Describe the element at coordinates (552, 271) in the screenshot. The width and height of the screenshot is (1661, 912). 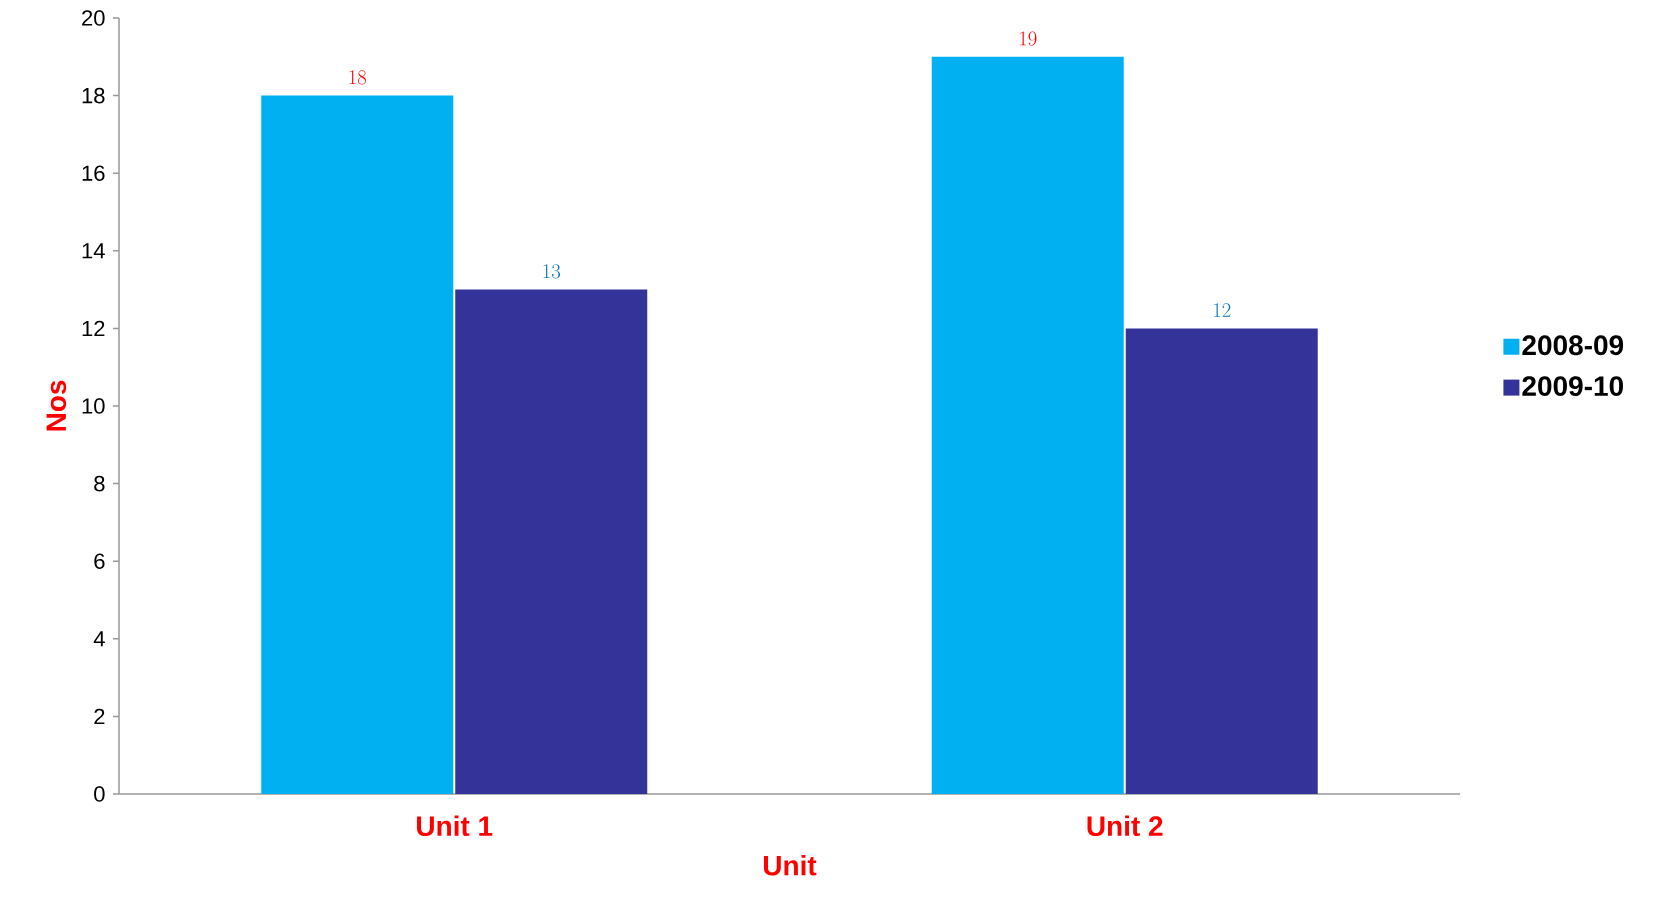
I see `data-label: 13` at that location.